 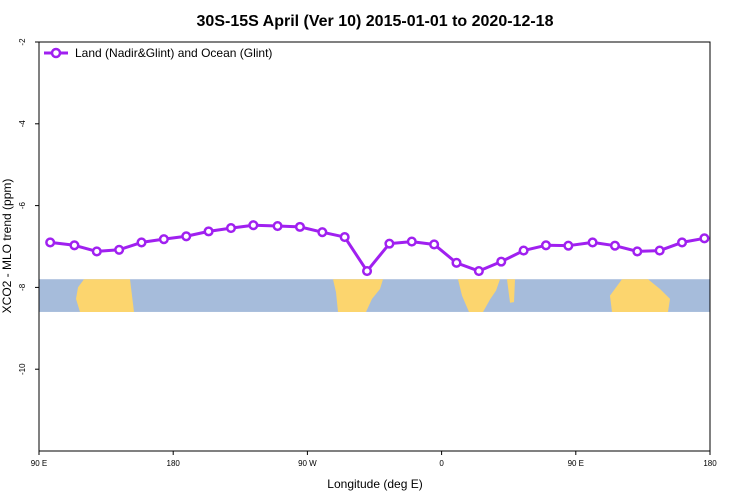 I want to click on y-tick-label: -4, so click(x=22, y=124).